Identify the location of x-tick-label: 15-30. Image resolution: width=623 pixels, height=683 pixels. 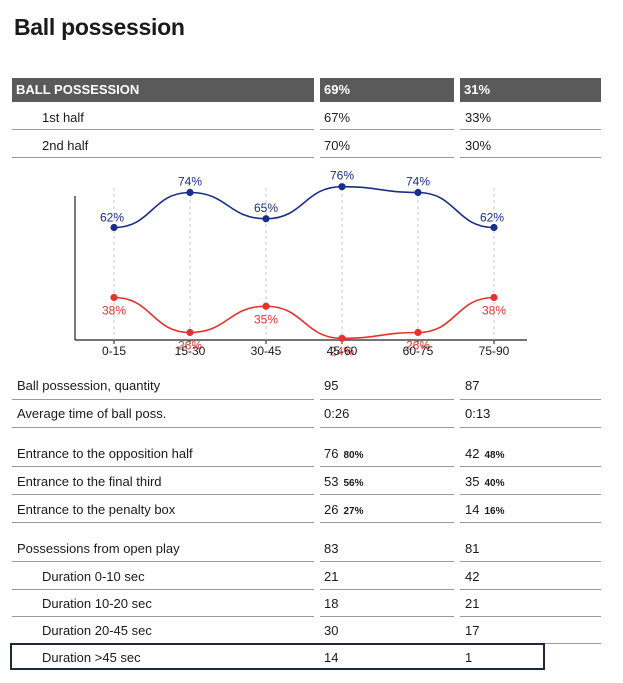
(190, 351).